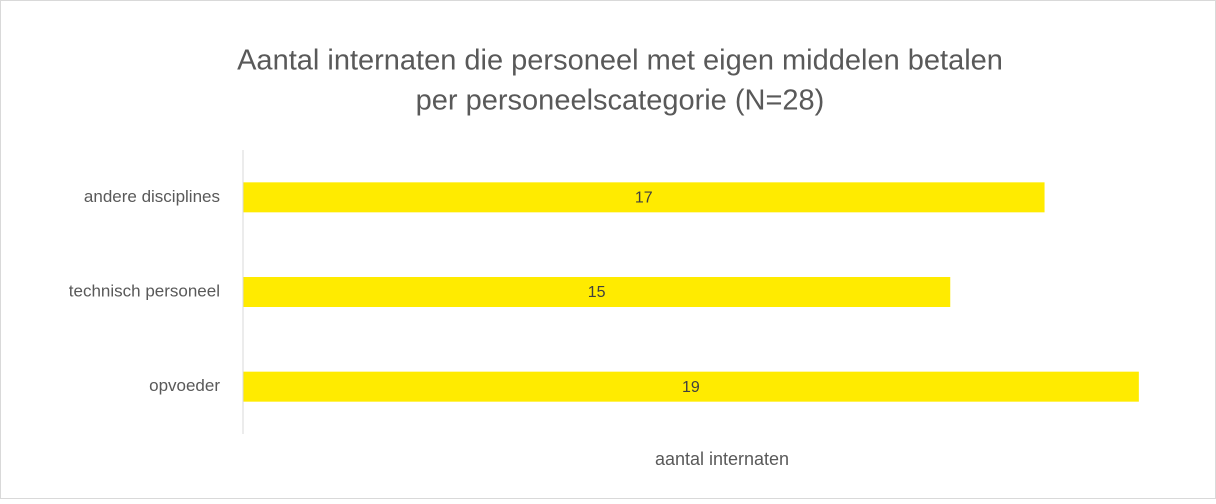  Describe the element at coordinates (620, 101) in the screenshot. I see `chart-title: per personeelscategorie (N=28)` at that location.